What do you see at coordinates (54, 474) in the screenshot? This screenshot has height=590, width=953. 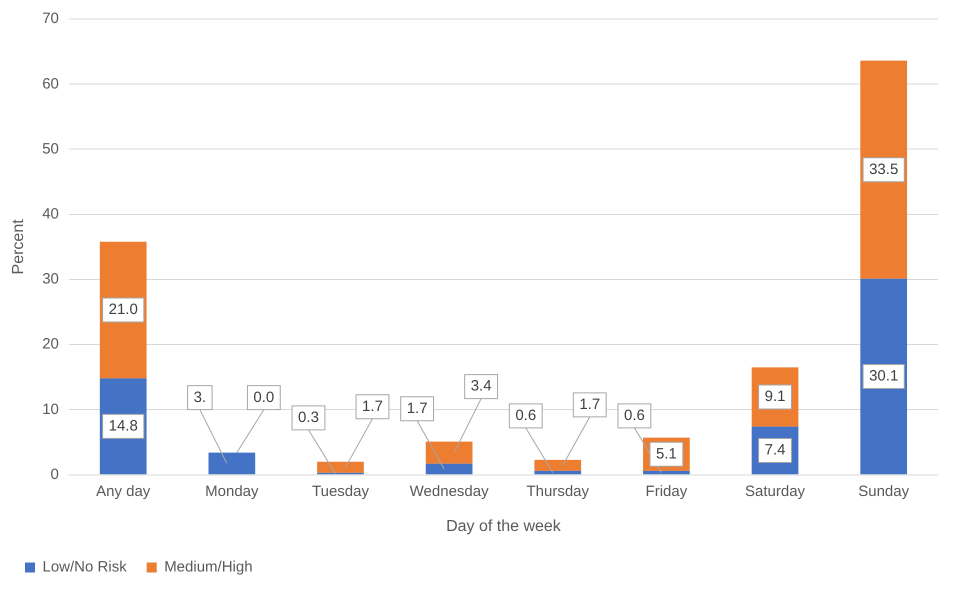 I see `y-tick-label: 0` at bounding box center [54, 474].